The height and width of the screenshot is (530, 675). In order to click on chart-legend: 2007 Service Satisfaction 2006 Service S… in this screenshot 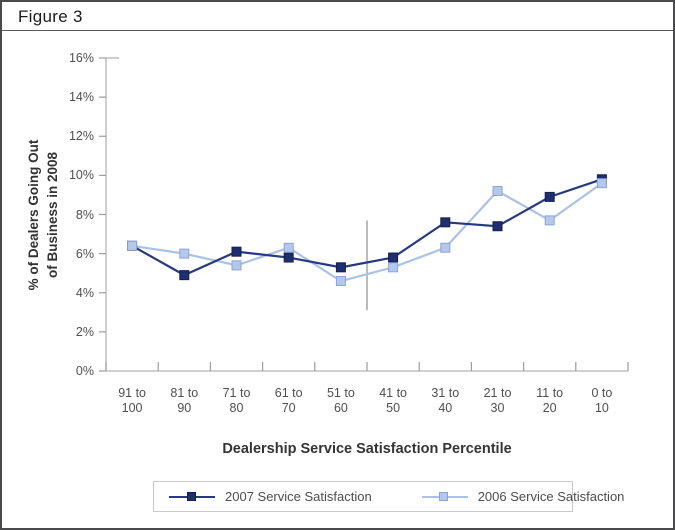, I will do `click(388, 496)`.